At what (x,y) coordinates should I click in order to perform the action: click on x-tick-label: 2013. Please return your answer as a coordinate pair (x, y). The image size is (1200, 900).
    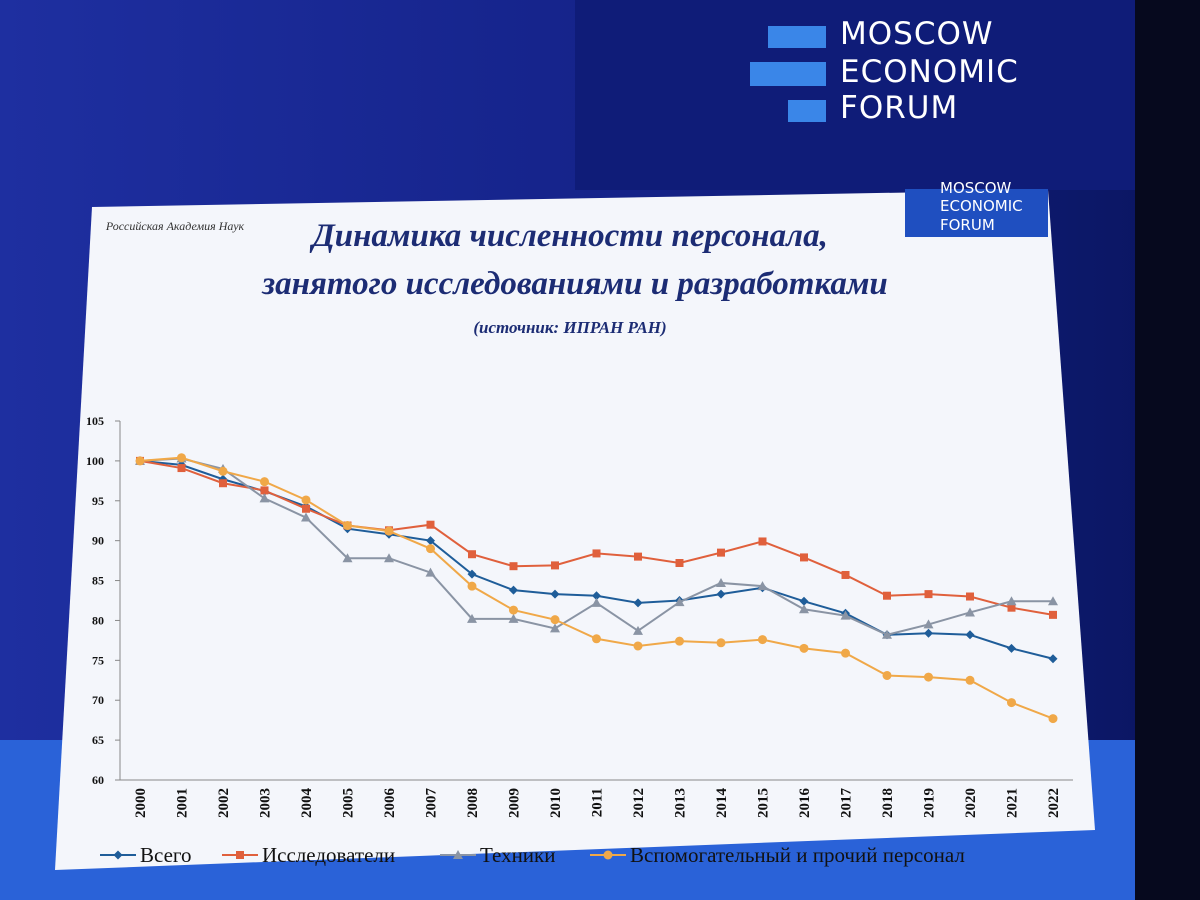
    Looking at the image, I should click on (681, 803).